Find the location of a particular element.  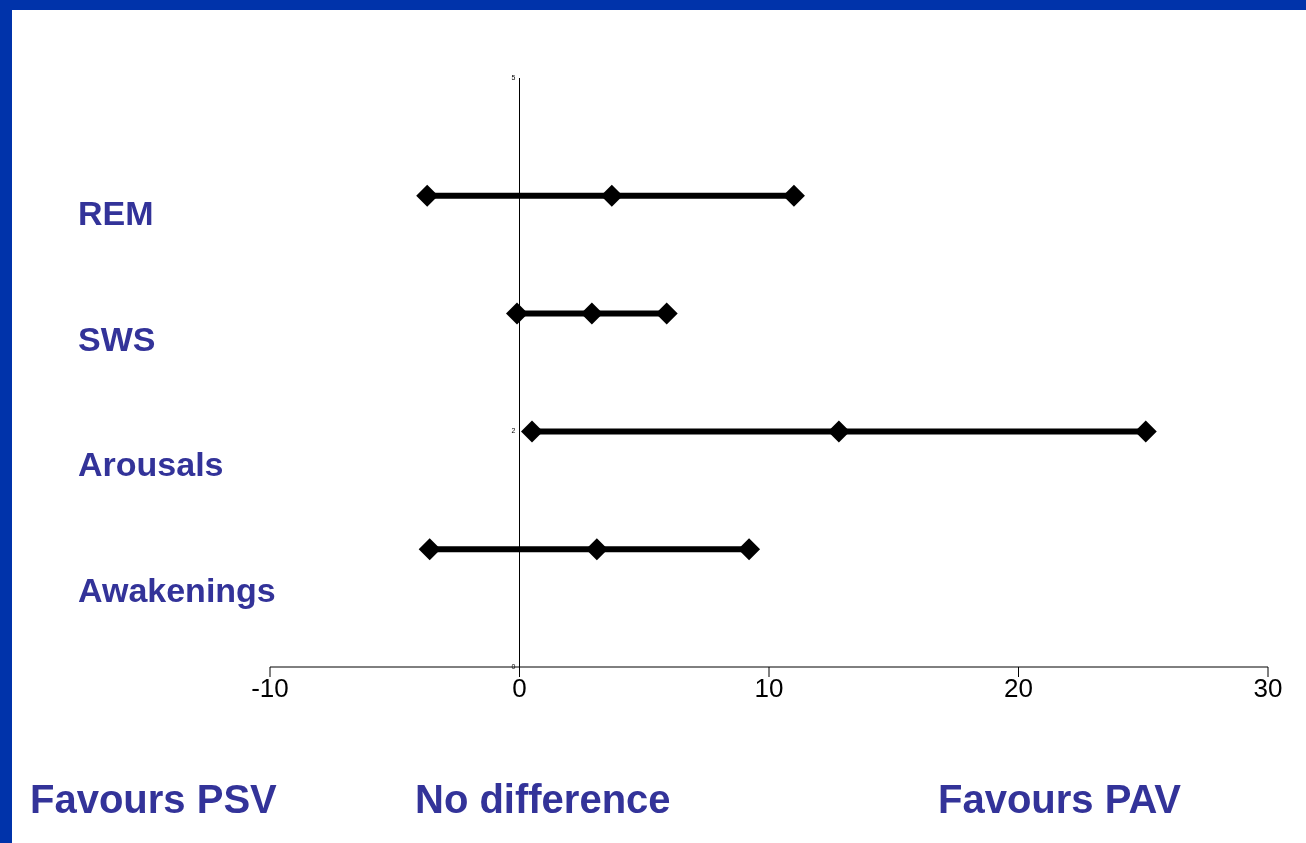

x-tick-label: 20 is located at coordinates (1018, 688).